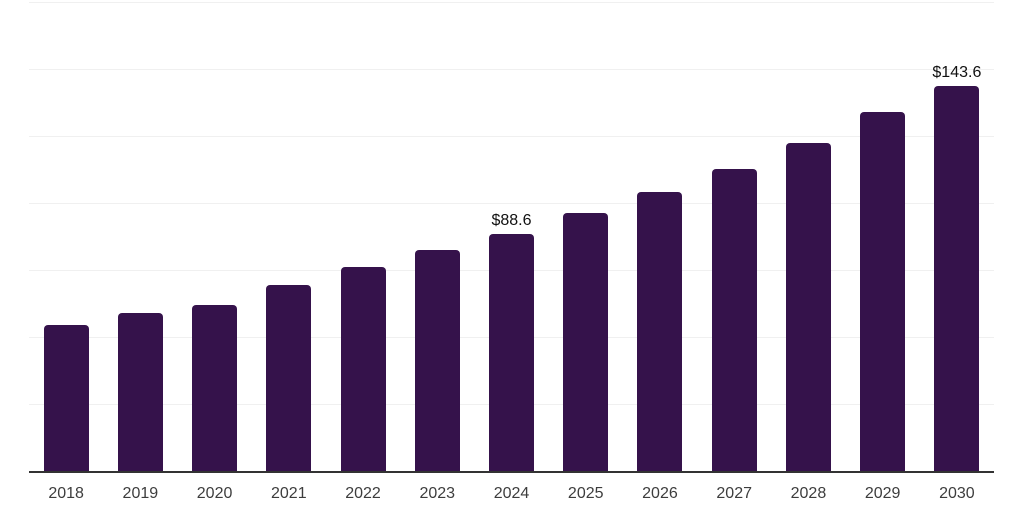  Describe the element at coordinates (140, 493) in the screenshot. I see `x-tick-label-2019: 2019` at that location.